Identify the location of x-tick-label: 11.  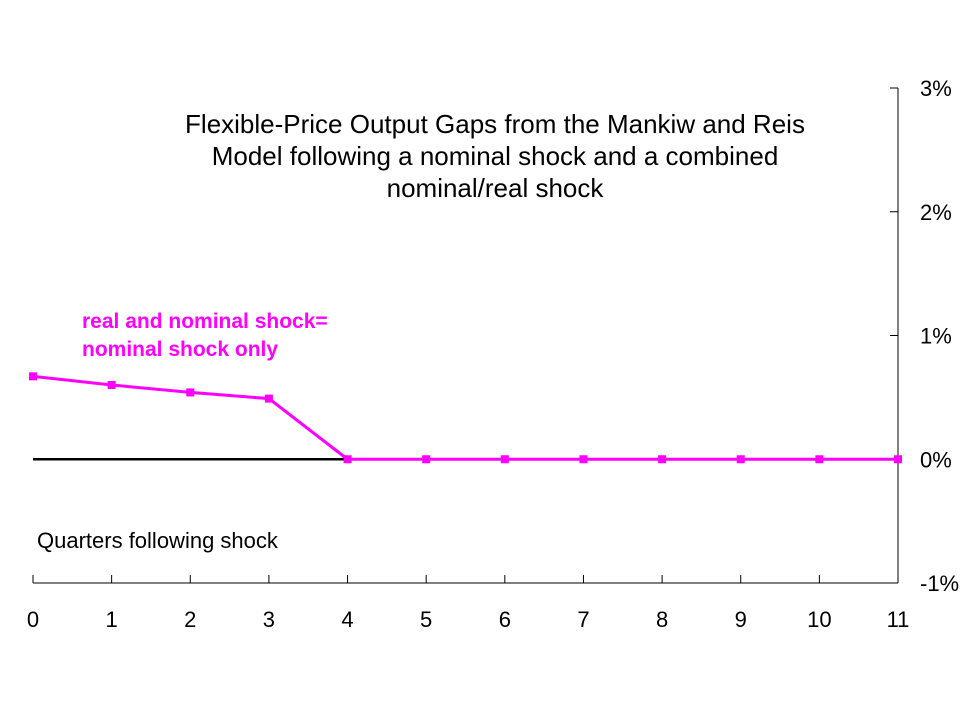
(898, 619).